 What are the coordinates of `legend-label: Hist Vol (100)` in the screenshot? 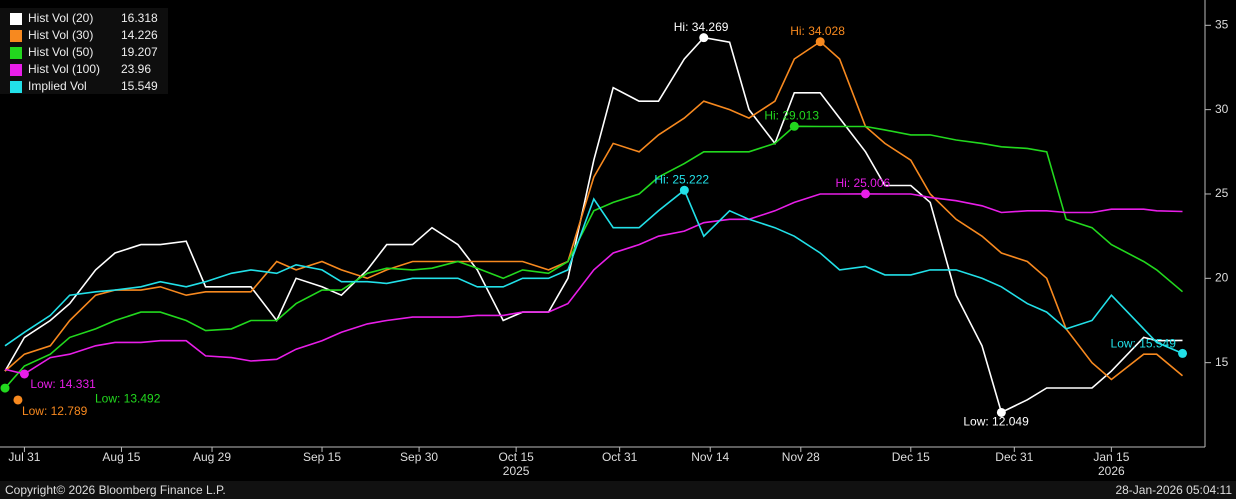 It's located at (64, 69).